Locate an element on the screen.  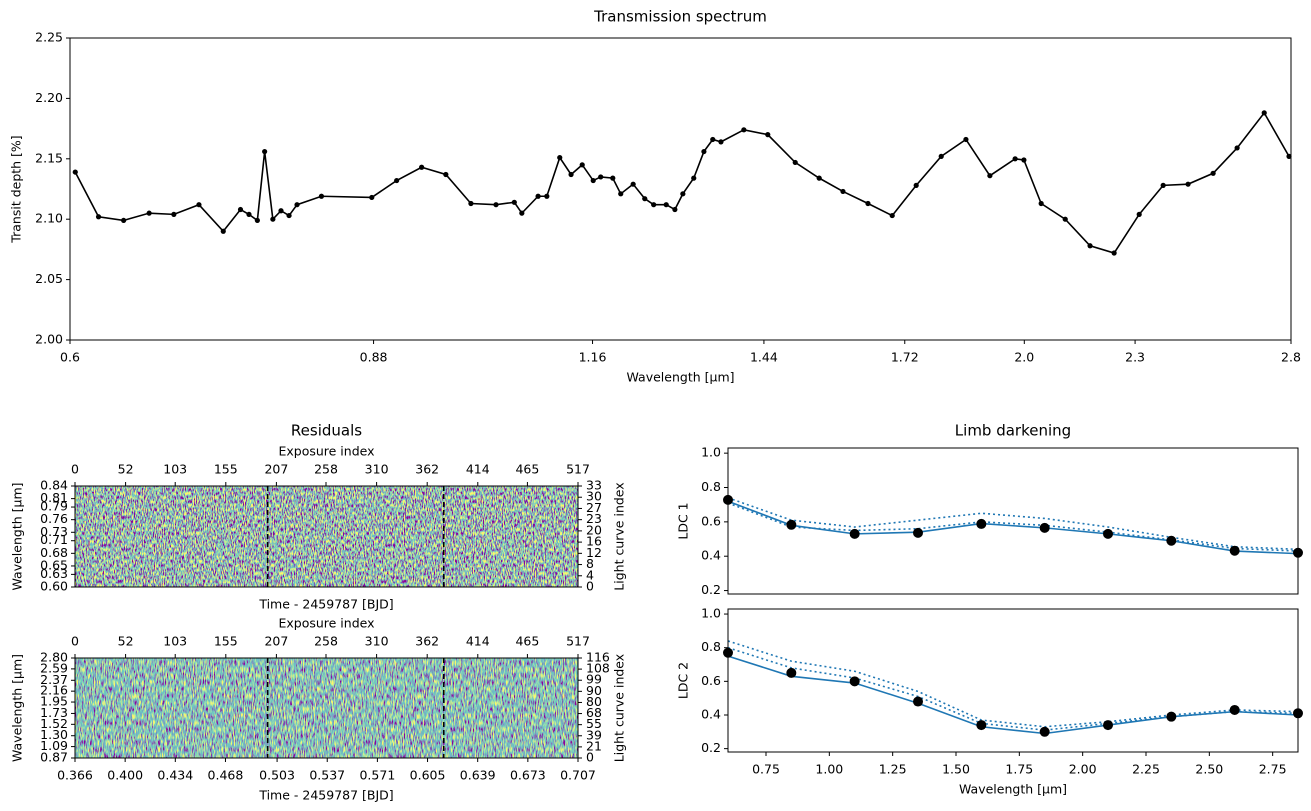
x-tick-label: 1.75 is located at coordinates (1019, 769).